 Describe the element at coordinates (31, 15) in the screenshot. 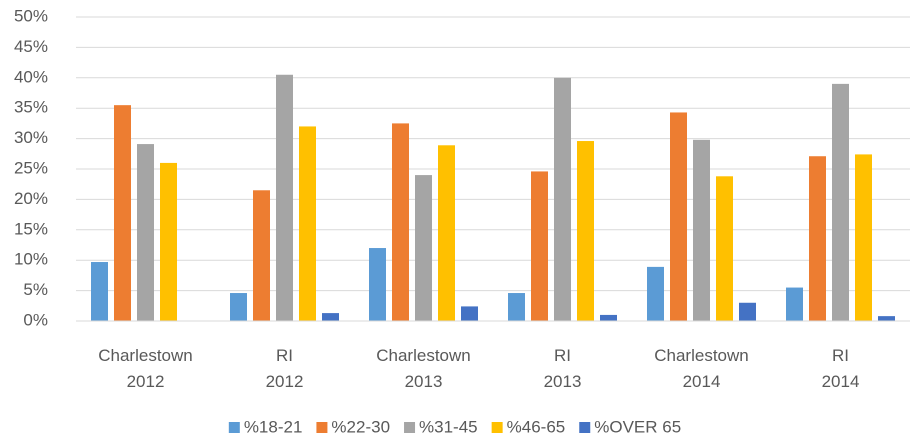

I see `y-tick-label: 50%` at that location.